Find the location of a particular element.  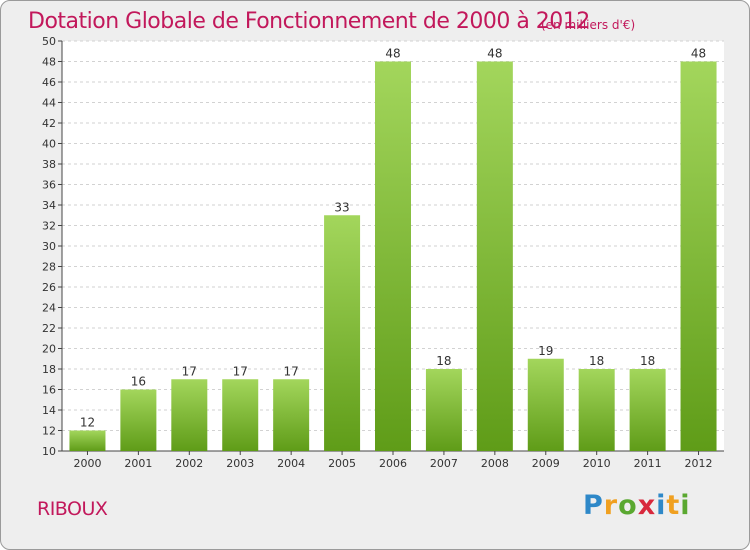

y-tick-label: 20 is located at coordinates (49, 349).